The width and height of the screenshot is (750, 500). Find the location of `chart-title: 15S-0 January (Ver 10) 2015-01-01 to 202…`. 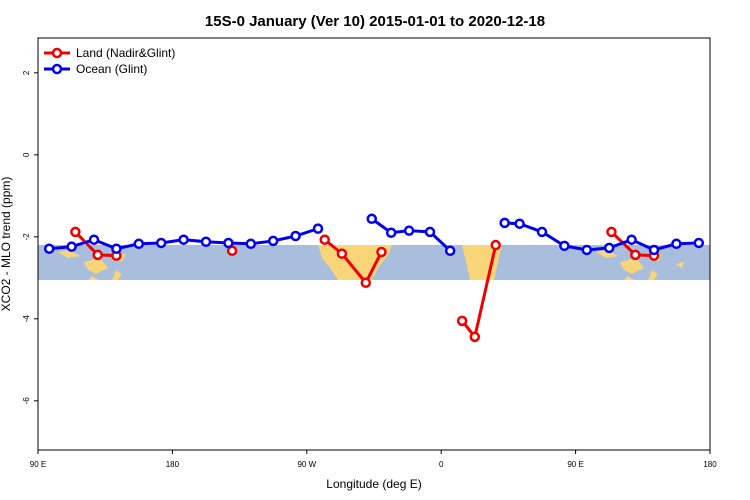

chart-title: 15S-0 January (Ver 10) 2015-01-01 to 202… is located at coordinates (375, 21).